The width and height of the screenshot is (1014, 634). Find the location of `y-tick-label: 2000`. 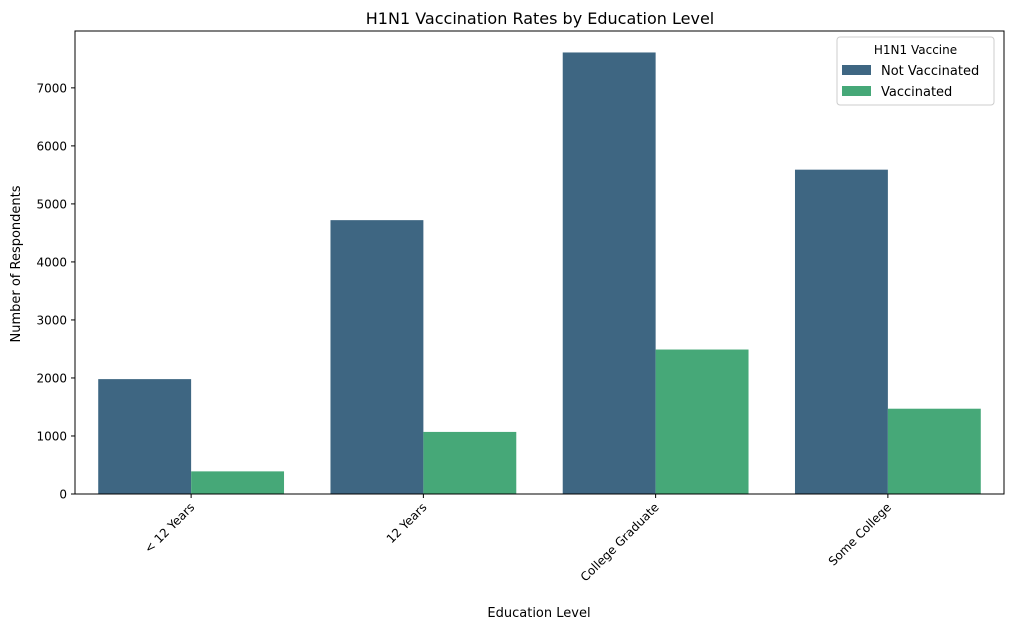

y-tick-label: 2000 is located at coordinates (51, 378).